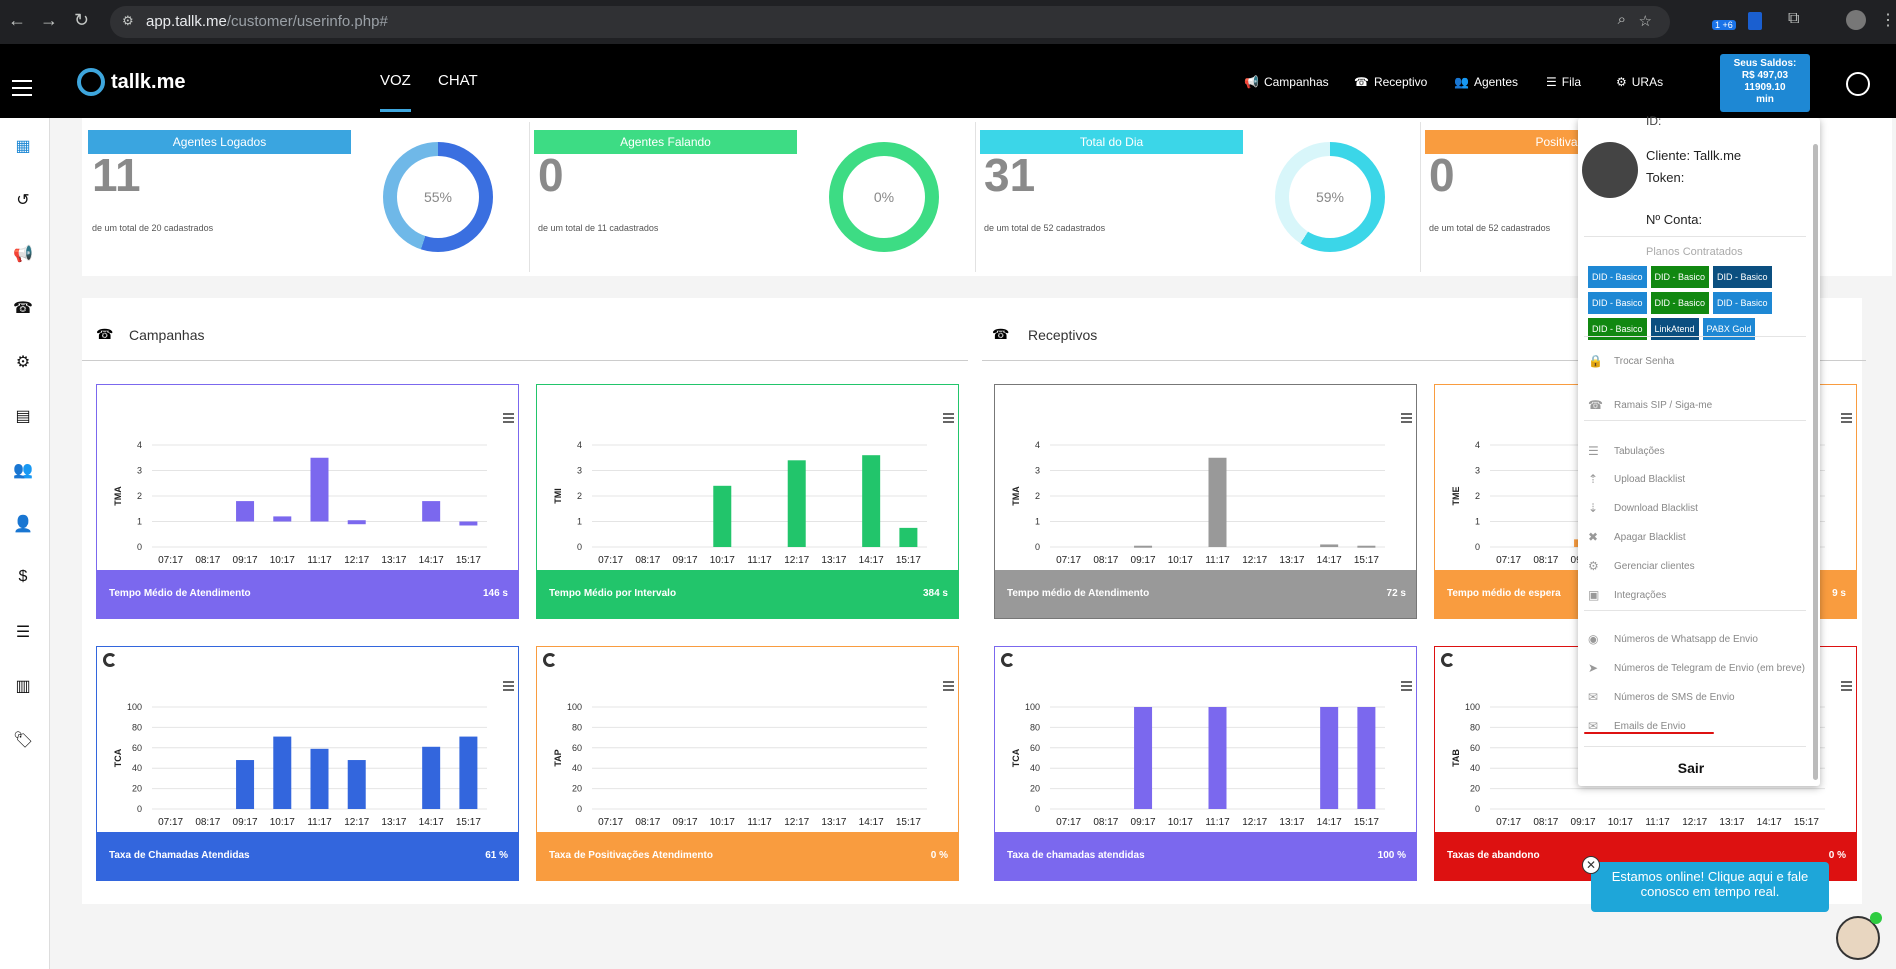  What do you see at coordinates (1593, 697) in the screenshot?
I see `sms-icon: ✉` at bounding box center [1593, 697].